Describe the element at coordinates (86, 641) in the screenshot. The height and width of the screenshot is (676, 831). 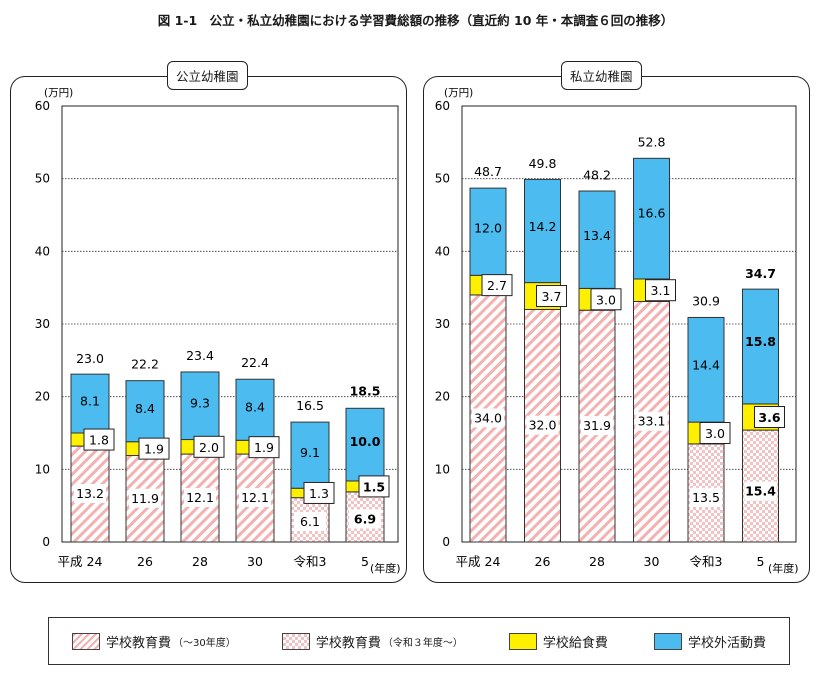
I see `legend-swatch-diagonal` at that location.